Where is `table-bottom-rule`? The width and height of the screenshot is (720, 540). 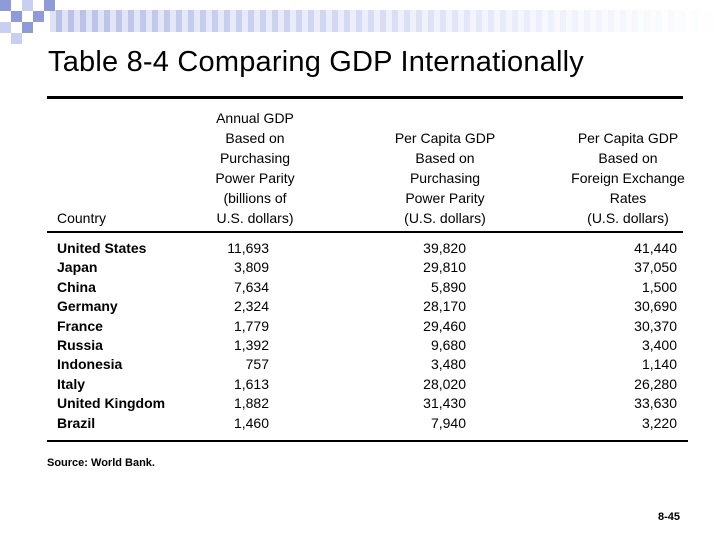 table-bottom-rule is located at coordinates (367, 441).